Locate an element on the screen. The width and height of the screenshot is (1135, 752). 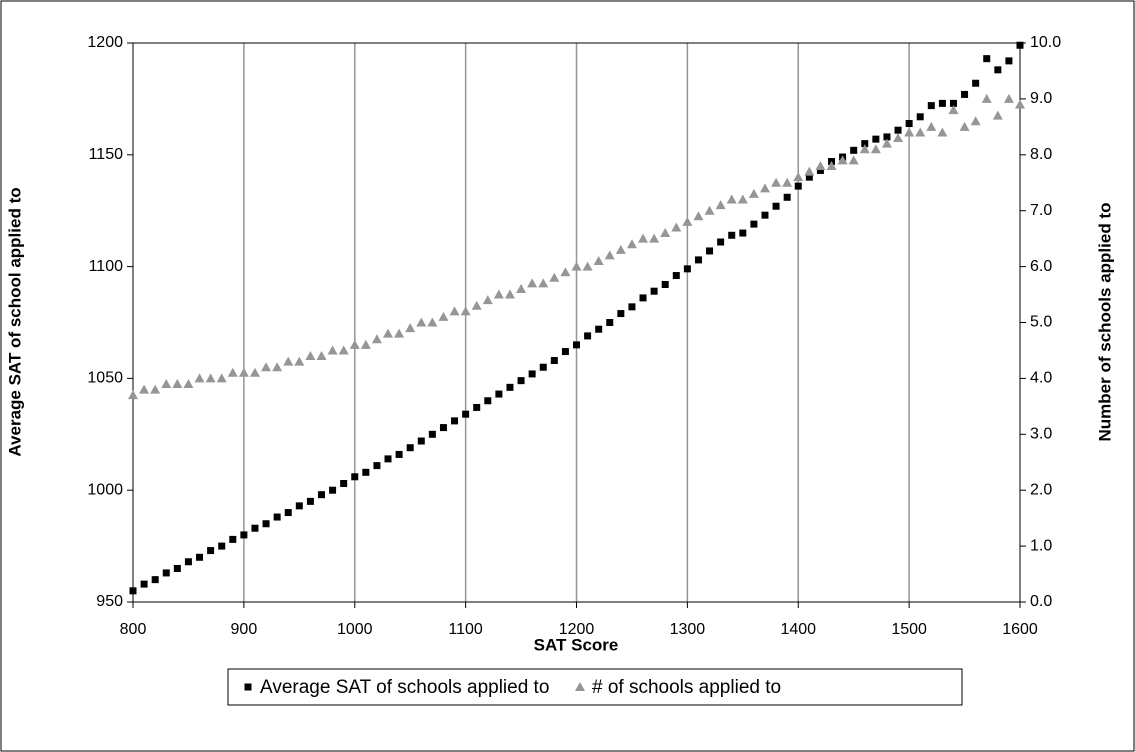
y2-axis-title: Number of schools applied to is located at coordinates (1104, 322).